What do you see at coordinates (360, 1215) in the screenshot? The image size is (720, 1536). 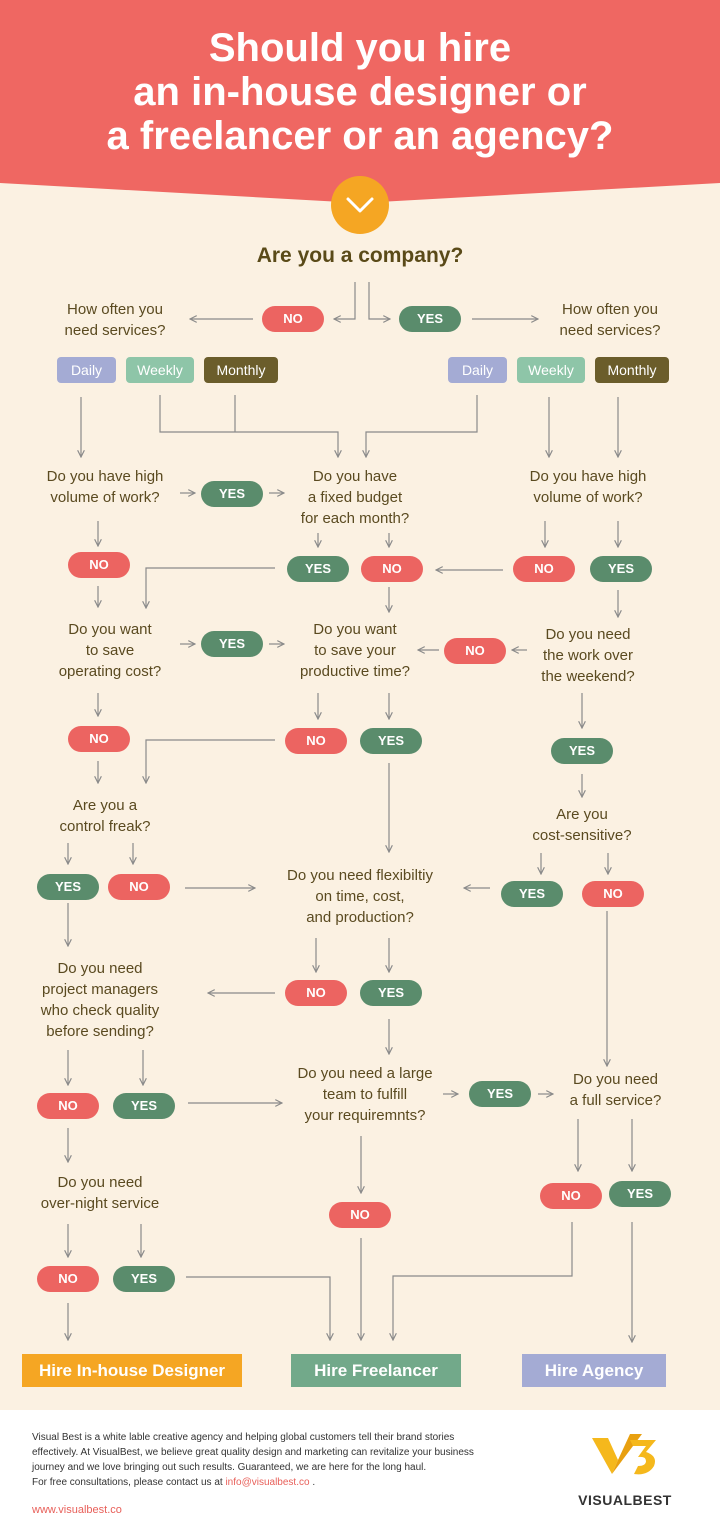 I see `large-team-no: NO` at bounding box center [360, 1215].